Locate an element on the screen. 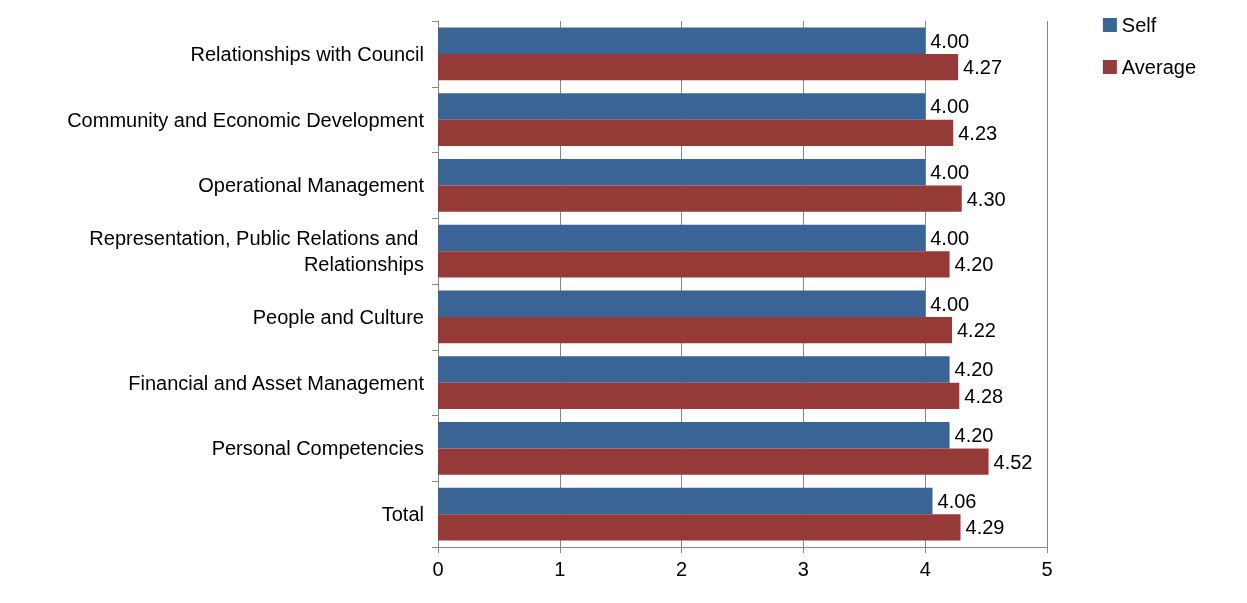  x-tick-label: 2 is located at coordinates (682, 569).